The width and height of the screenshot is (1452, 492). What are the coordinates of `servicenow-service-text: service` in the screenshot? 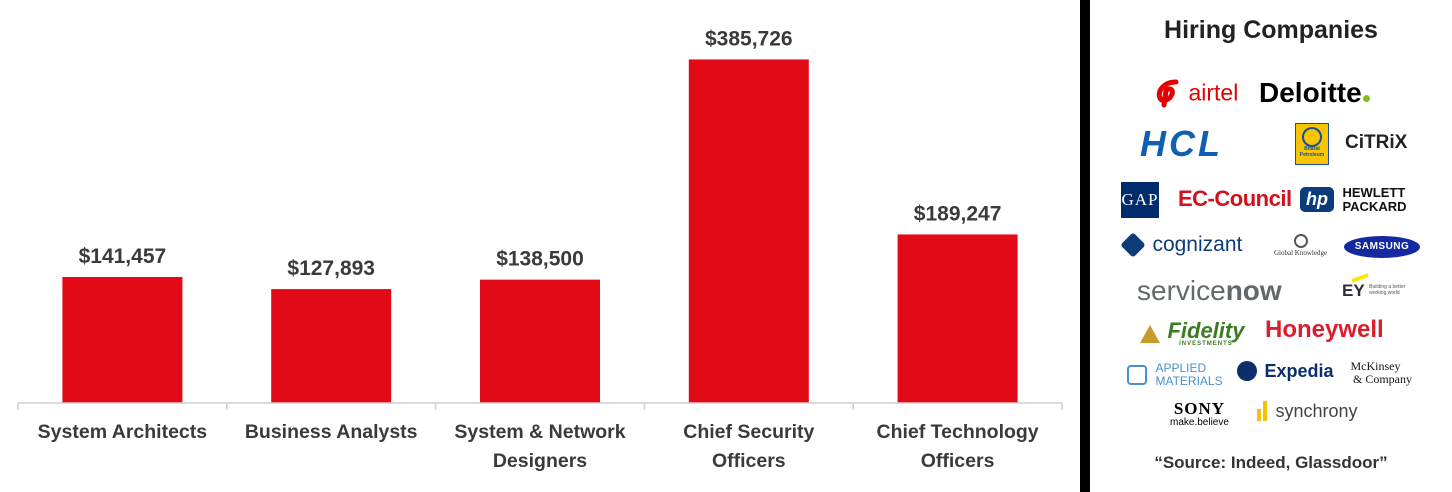 It's located at (1181, 290).